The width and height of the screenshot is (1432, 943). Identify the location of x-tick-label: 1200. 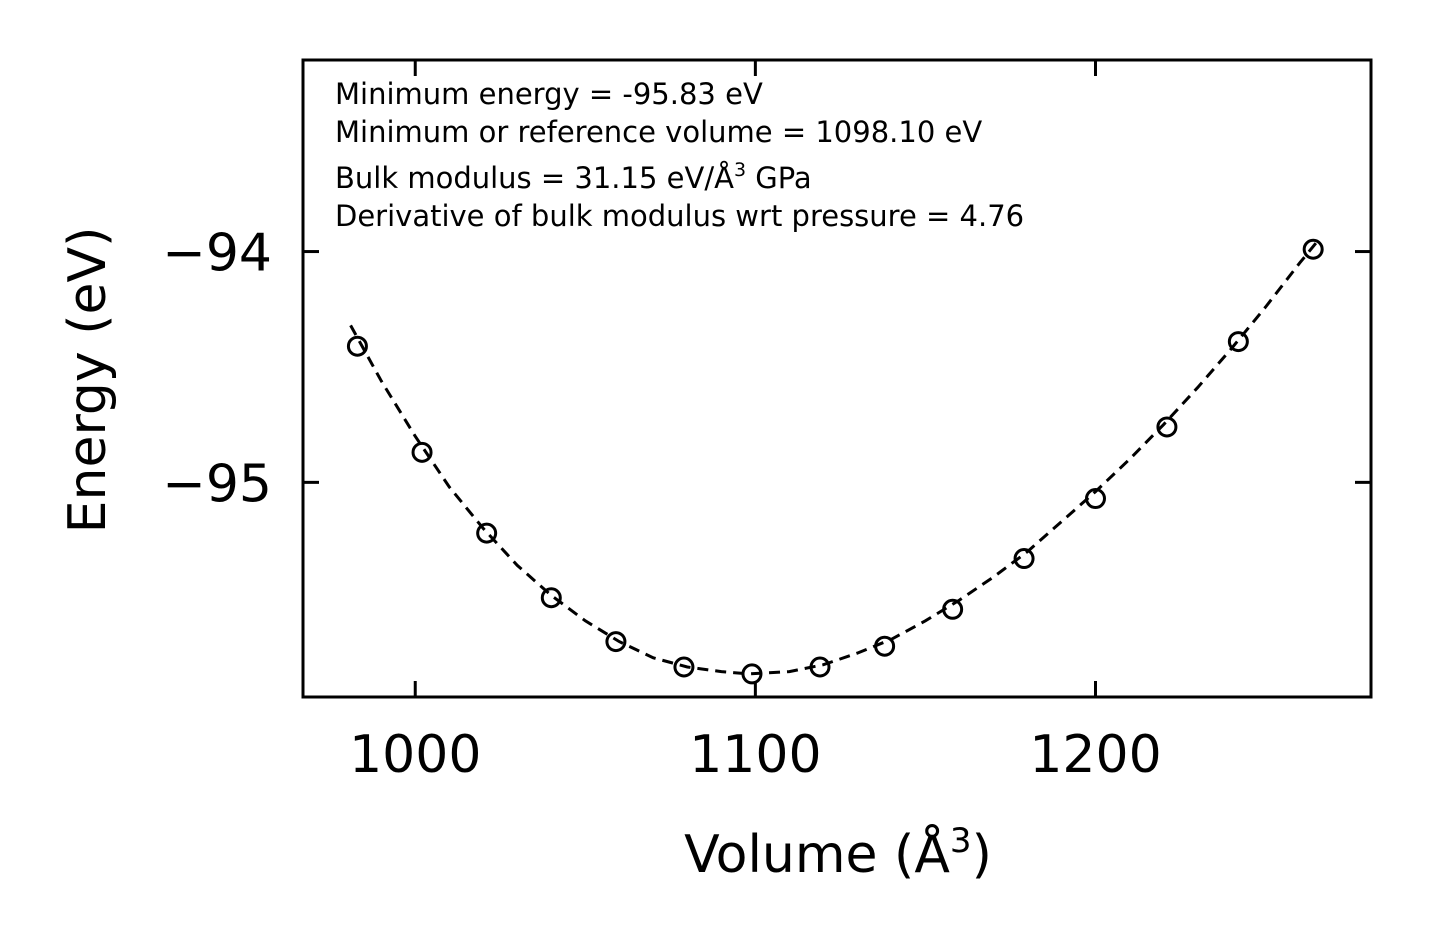
(1095, 755).